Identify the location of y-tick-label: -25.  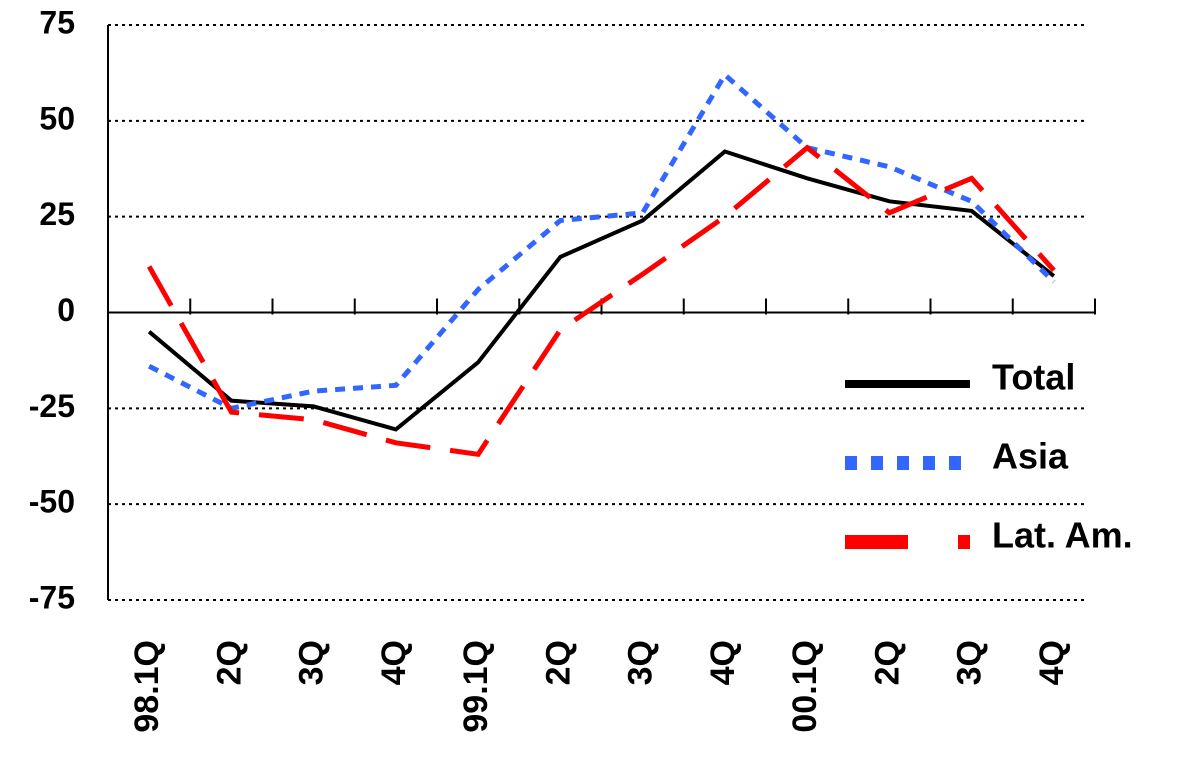
(52, 406).